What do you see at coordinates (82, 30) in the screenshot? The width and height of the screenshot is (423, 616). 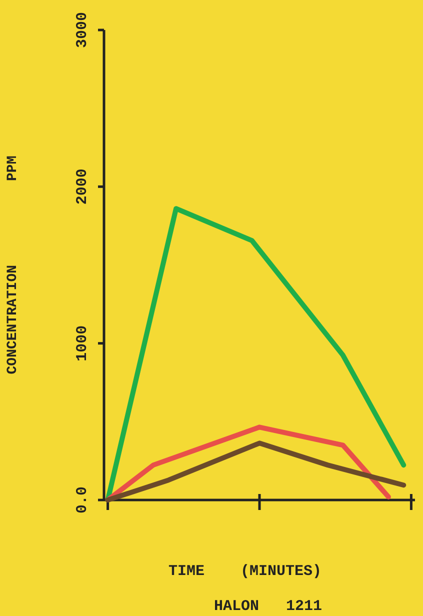 I see `y-tick-label: 3000` at bounding box center [82, 30].